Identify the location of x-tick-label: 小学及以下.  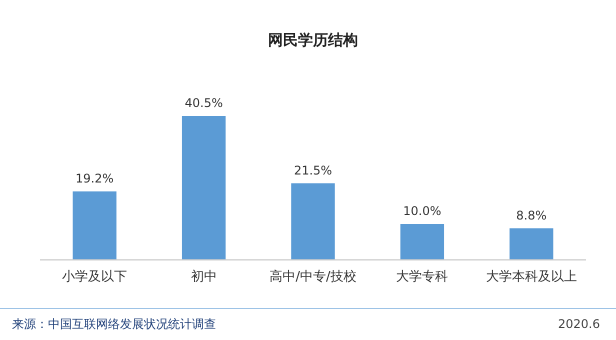
(95, 277).